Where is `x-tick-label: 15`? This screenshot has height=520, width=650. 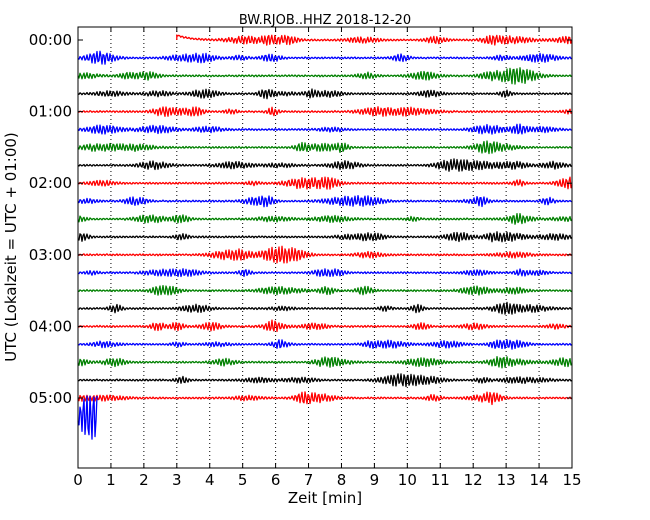 x-tick-label: 15 is located at coordinates (571, 480).